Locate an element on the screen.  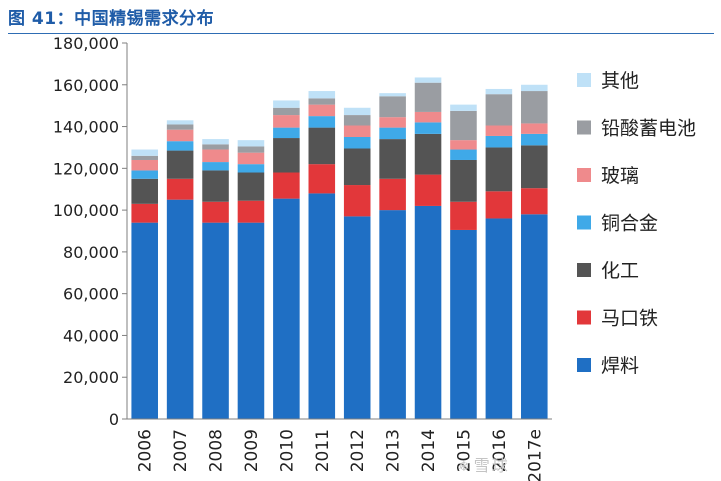
x-tick-label: 2017e is located at coordinates (535, 455).